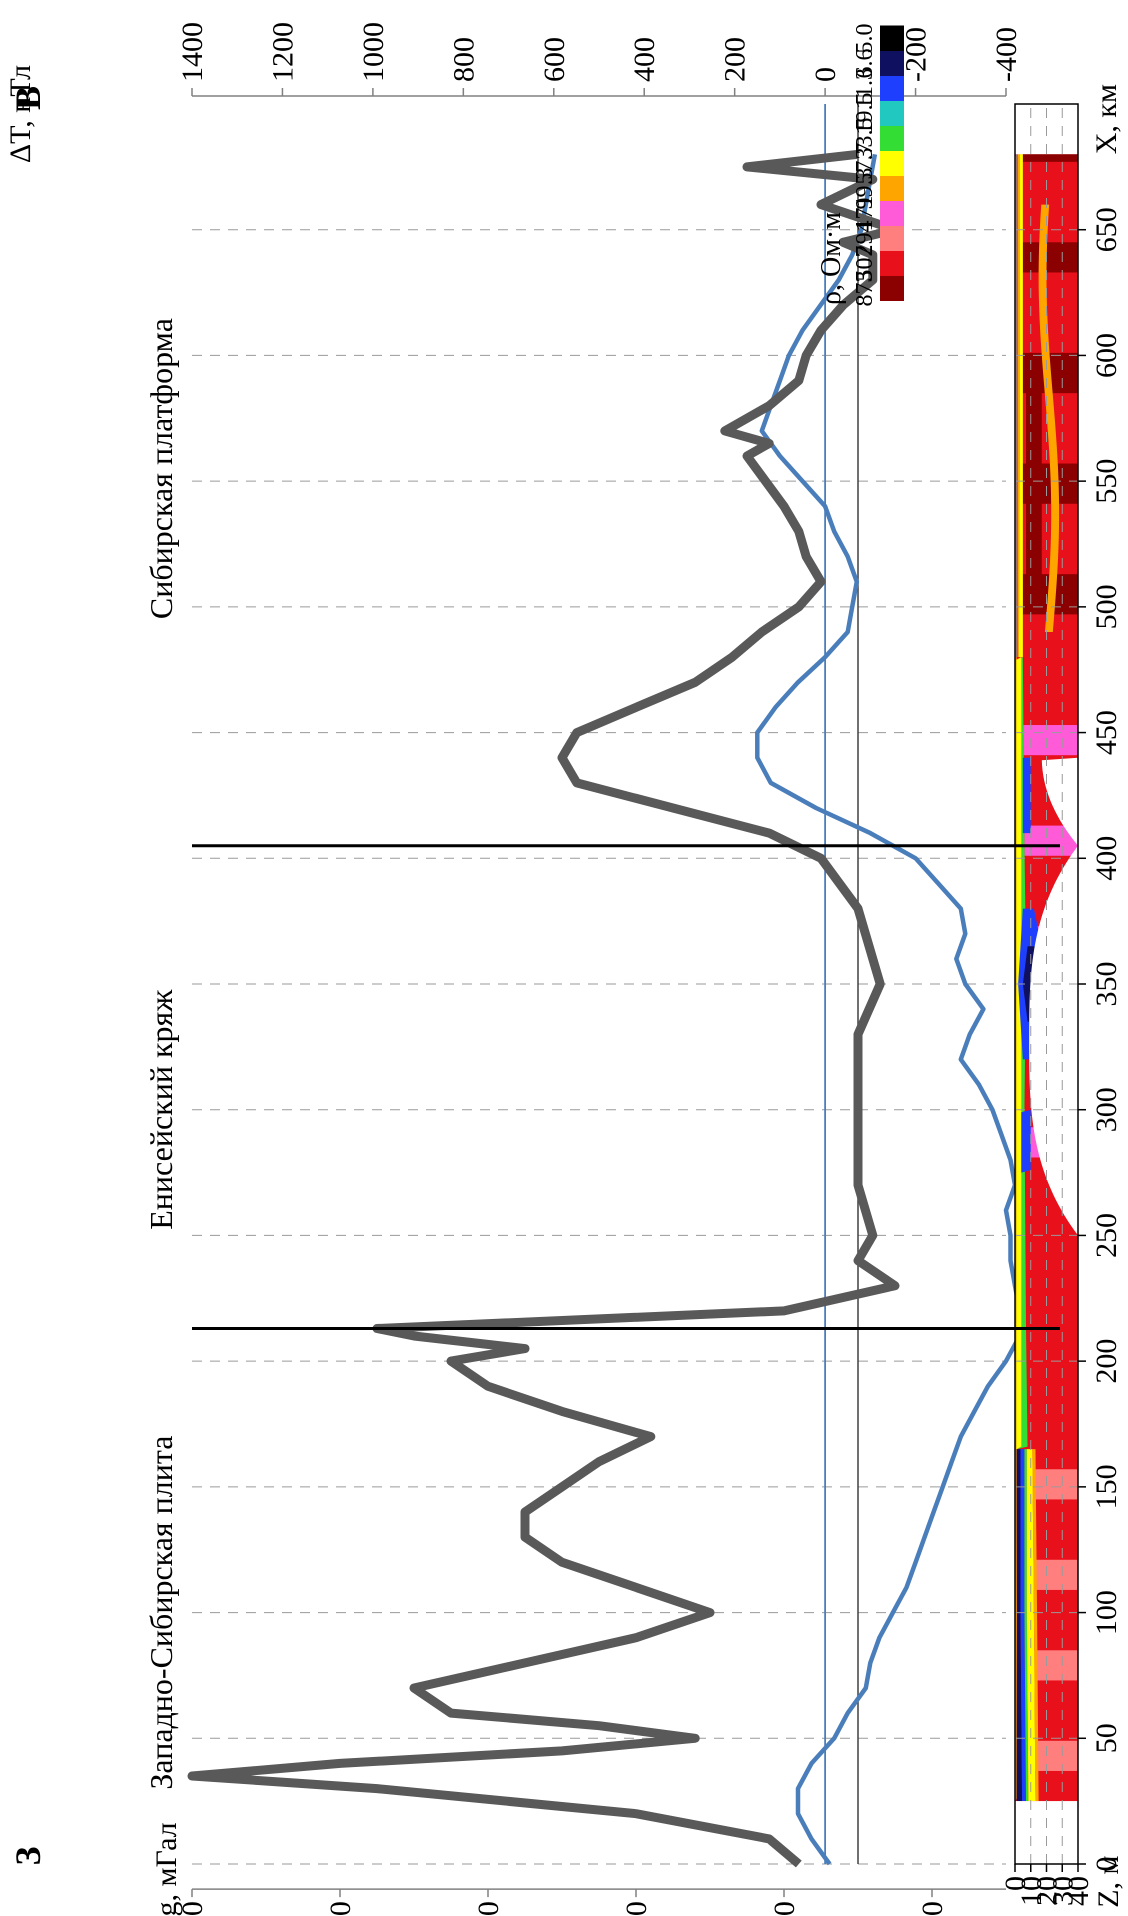  I want to click on magnetic-axis-label: ΔT, нТл, so click(20, 114).